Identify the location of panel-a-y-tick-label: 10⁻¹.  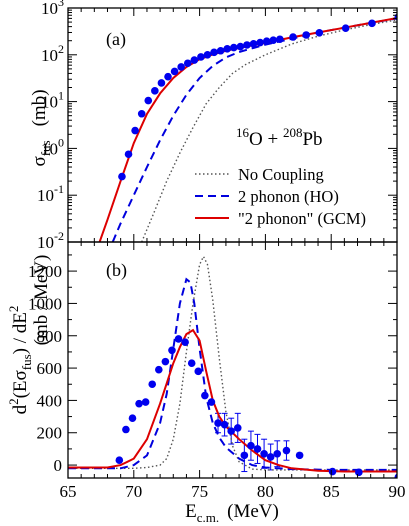
(50, 193).